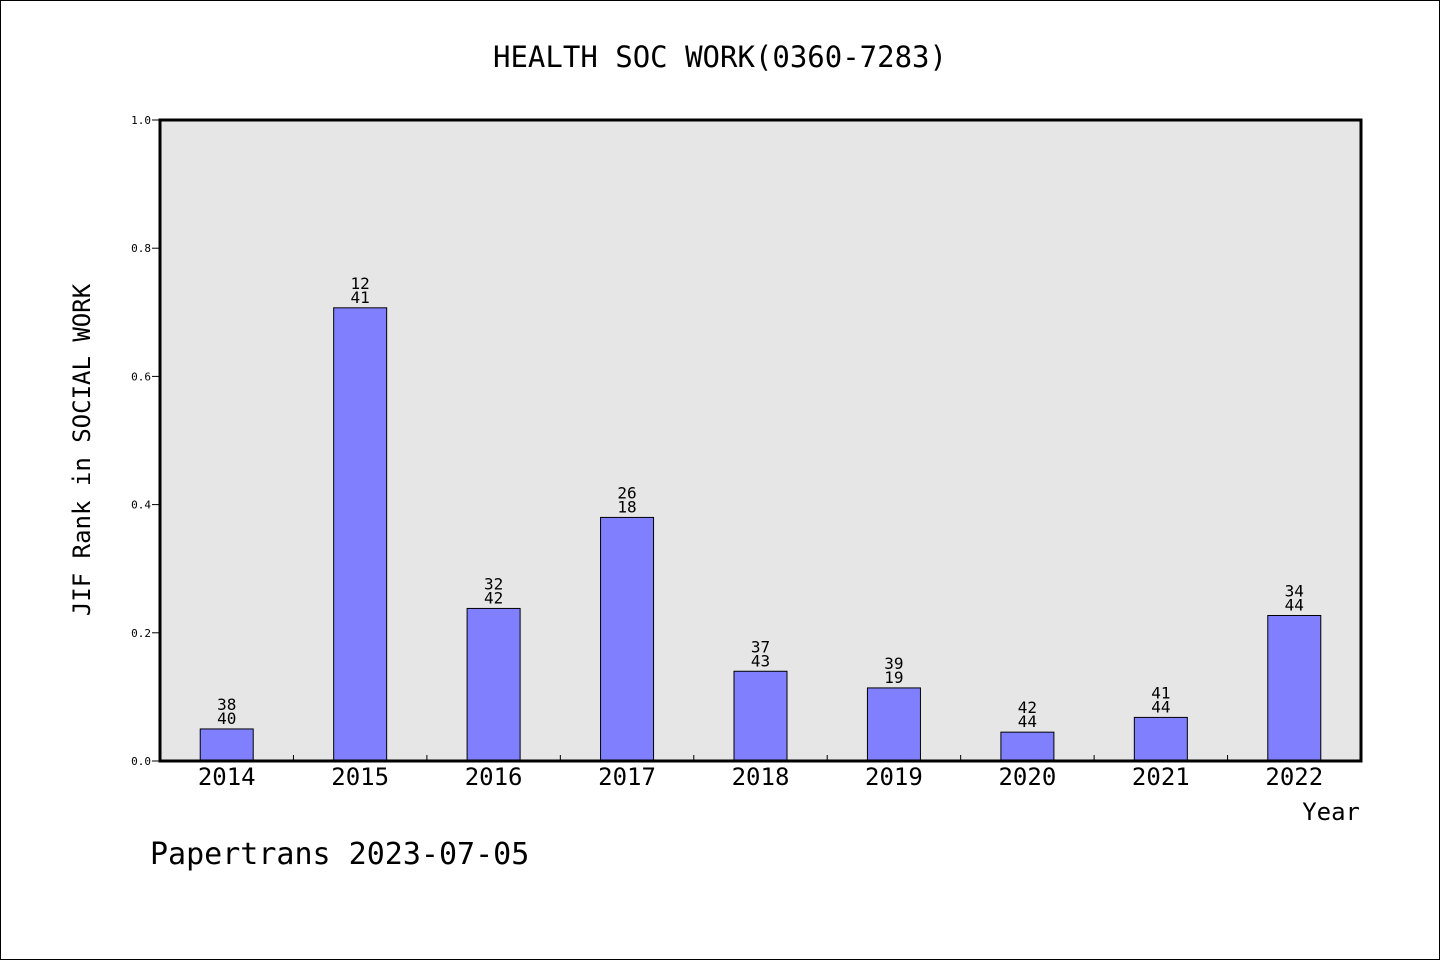 The width and height of the screenshot is (1440, 960). What do you see at coordinates (141, 633) in the screenshot?
I see `y-tick-label: 0.2` at bounding box center [141, 633].